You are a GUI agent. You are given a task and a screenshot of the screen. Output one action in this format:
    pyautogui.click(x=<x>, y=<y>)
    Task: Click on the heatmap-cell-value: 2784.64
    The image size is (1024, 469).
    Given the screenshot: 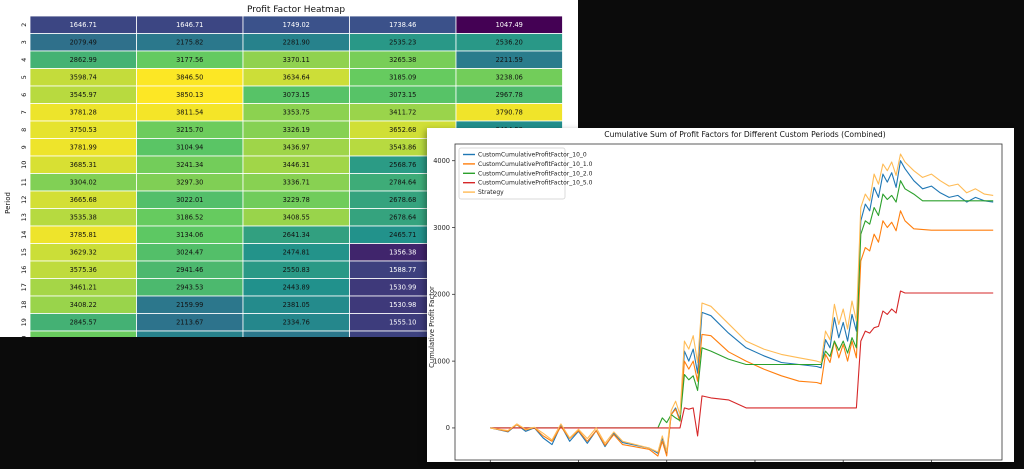 What is the action you would take?
    pyautogui.click(x=402, y=183)
    